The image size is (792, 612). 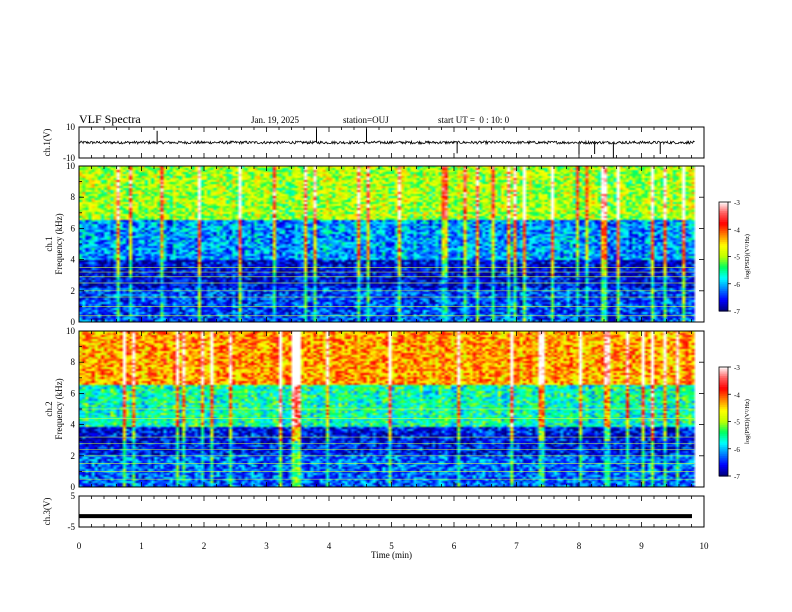 I want to click on waveform-ch3-panel: -5 5 ch.3(V), so click(x=373, y=511).